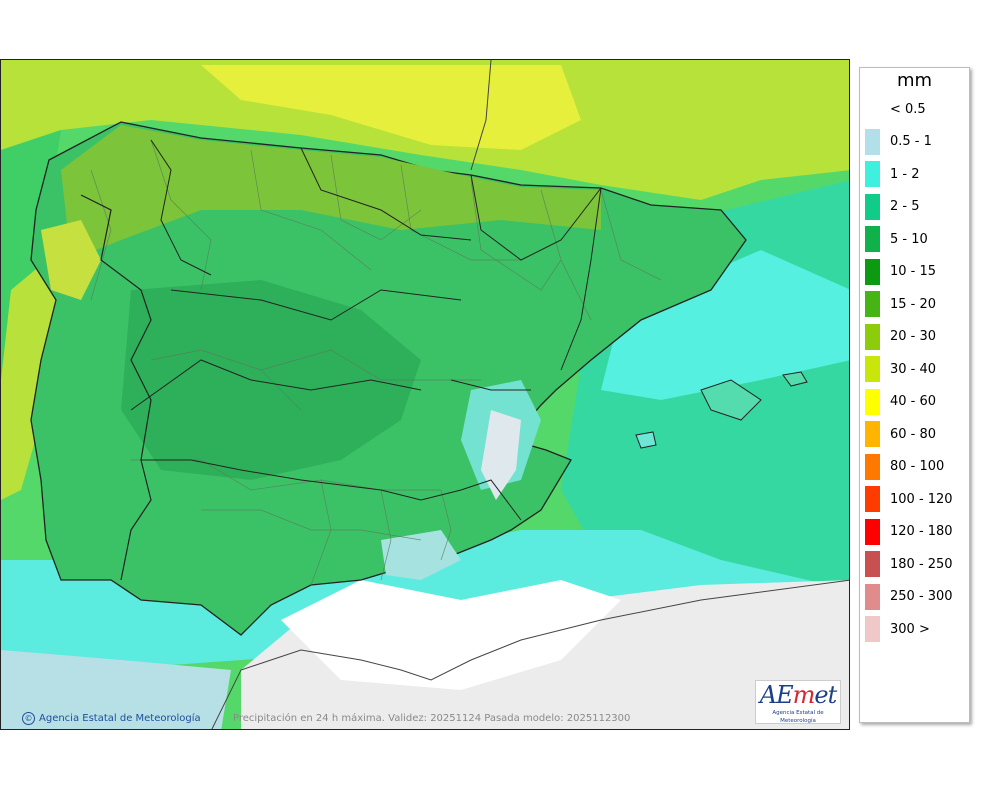  What do you see at coordinates (909, 239) in the screenshot?
I see `legend-label: 5 - 10` at bounding box center [909, 239].